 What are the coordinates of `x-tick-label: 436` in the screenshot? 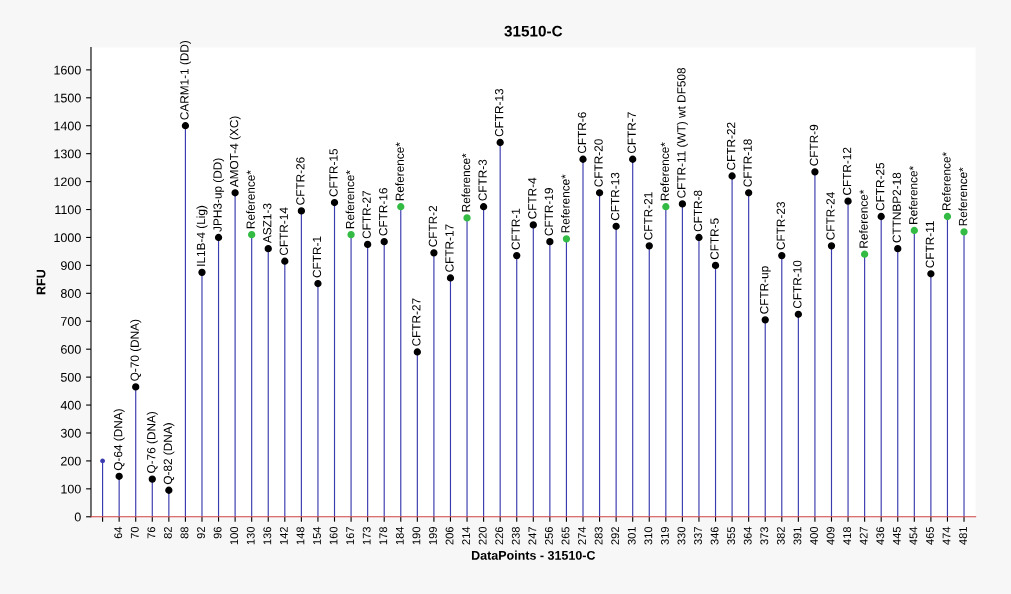 It's located at (880, 535).